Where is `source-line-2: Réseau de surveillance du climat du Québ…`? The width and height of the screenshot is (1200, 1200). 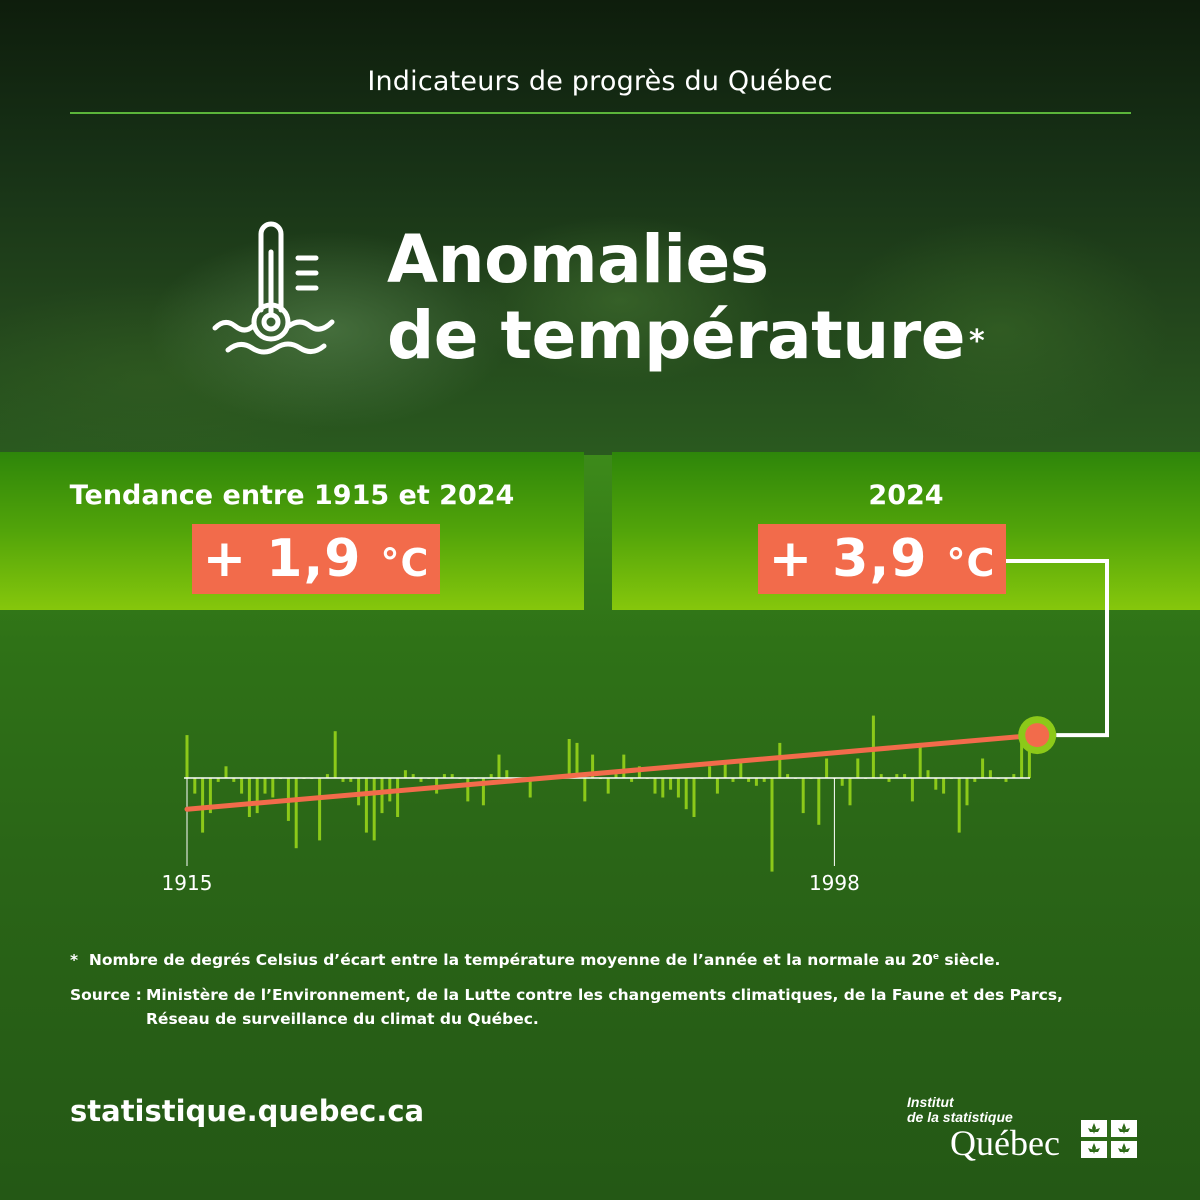 source-line-2: Réseau de surveillance du climat du Québ… is located at coordinates (342, 1019).